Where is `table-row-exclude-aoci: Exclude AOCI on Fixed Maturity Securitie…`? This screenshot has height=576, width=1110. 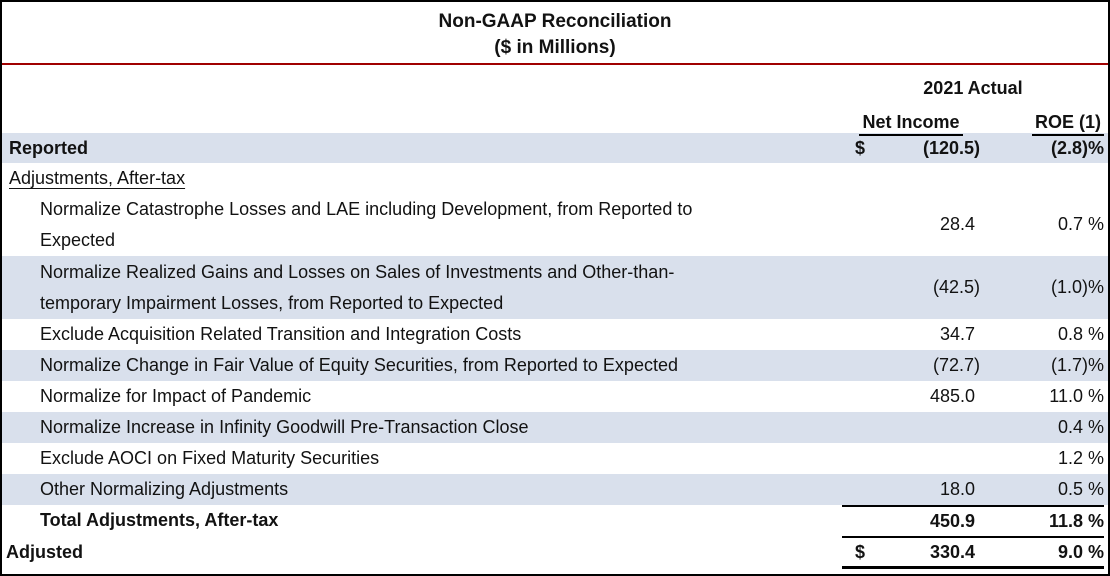
table-row-exclude-aoci: Exclude AOCI on Fixed Maturity Securitie… is located at coordinates (555, 458).